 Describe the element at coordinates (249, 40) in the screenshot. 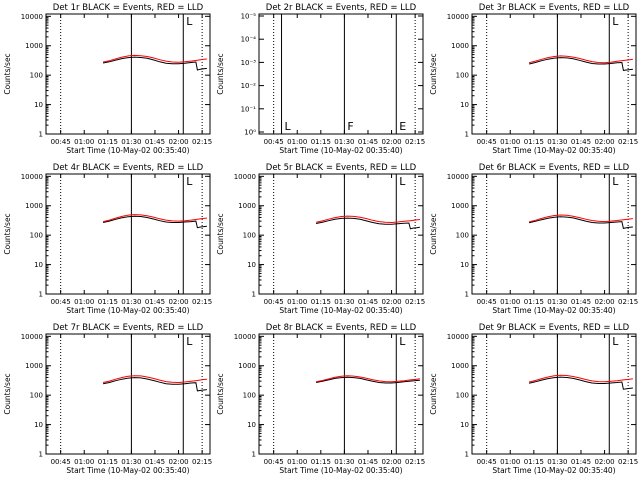

I see `y-tick-label: 10⁻⁴` at that location.